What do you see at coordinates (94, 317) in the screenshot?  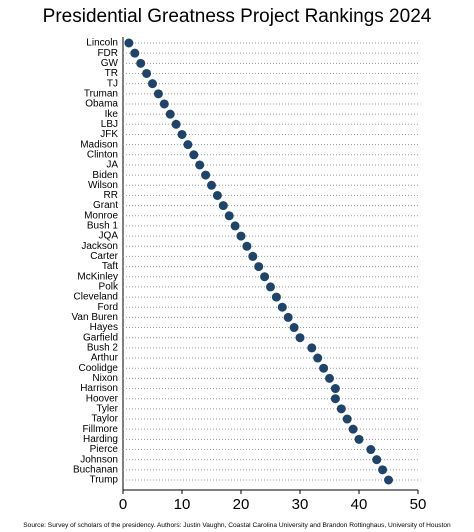 I see `y-tick-label: Van Buren` at bounding box center [94, 317].